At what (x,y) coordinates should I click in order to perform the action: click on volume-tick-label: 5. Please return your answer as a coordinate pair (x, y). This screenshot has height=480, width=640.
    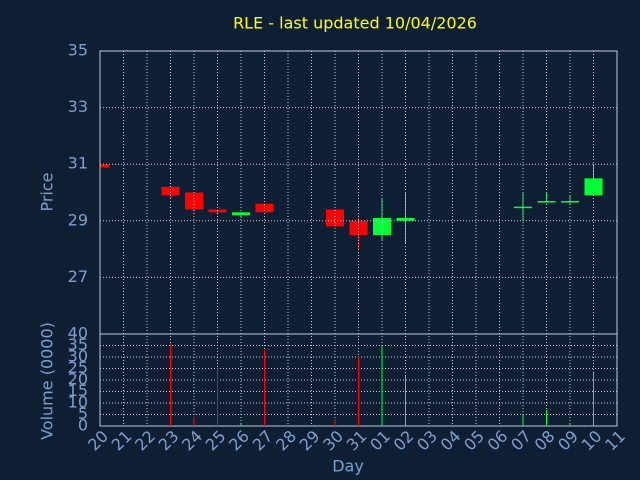
    Looking at the image, I should click on (83, 413).